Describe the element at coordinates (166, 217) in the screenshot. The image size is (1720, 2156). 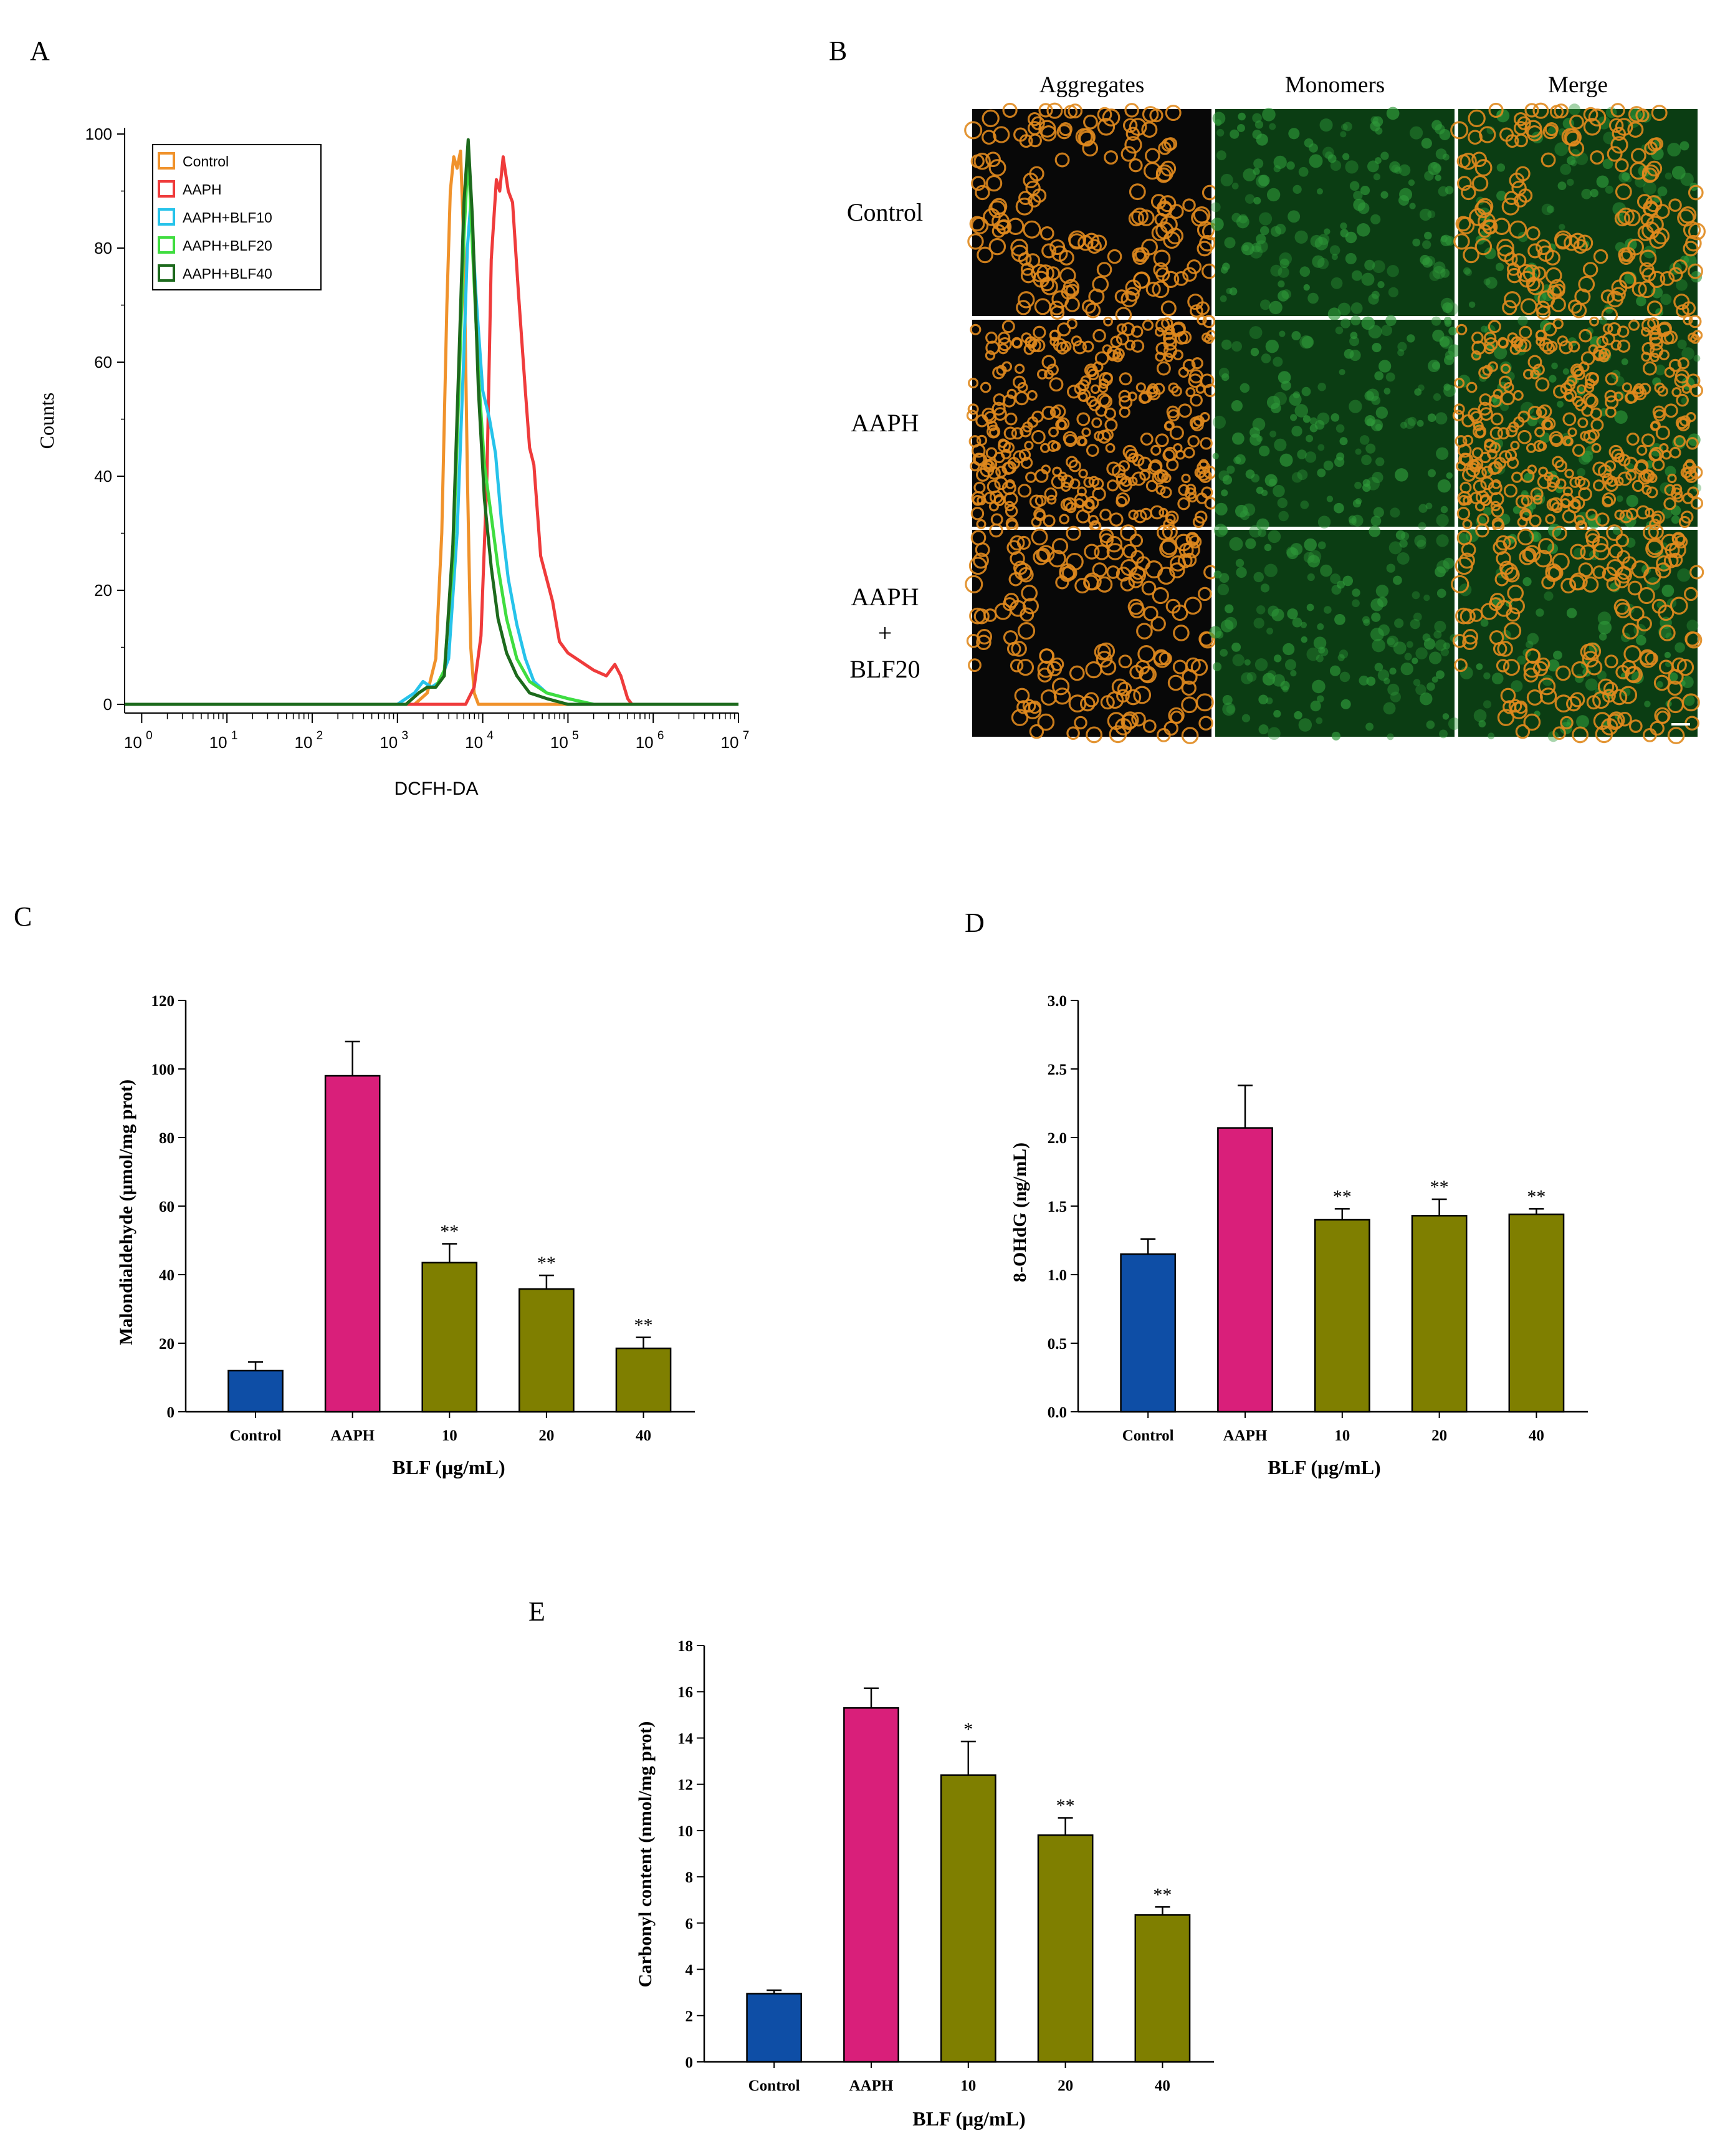
I see `legend-swatch` at that location.